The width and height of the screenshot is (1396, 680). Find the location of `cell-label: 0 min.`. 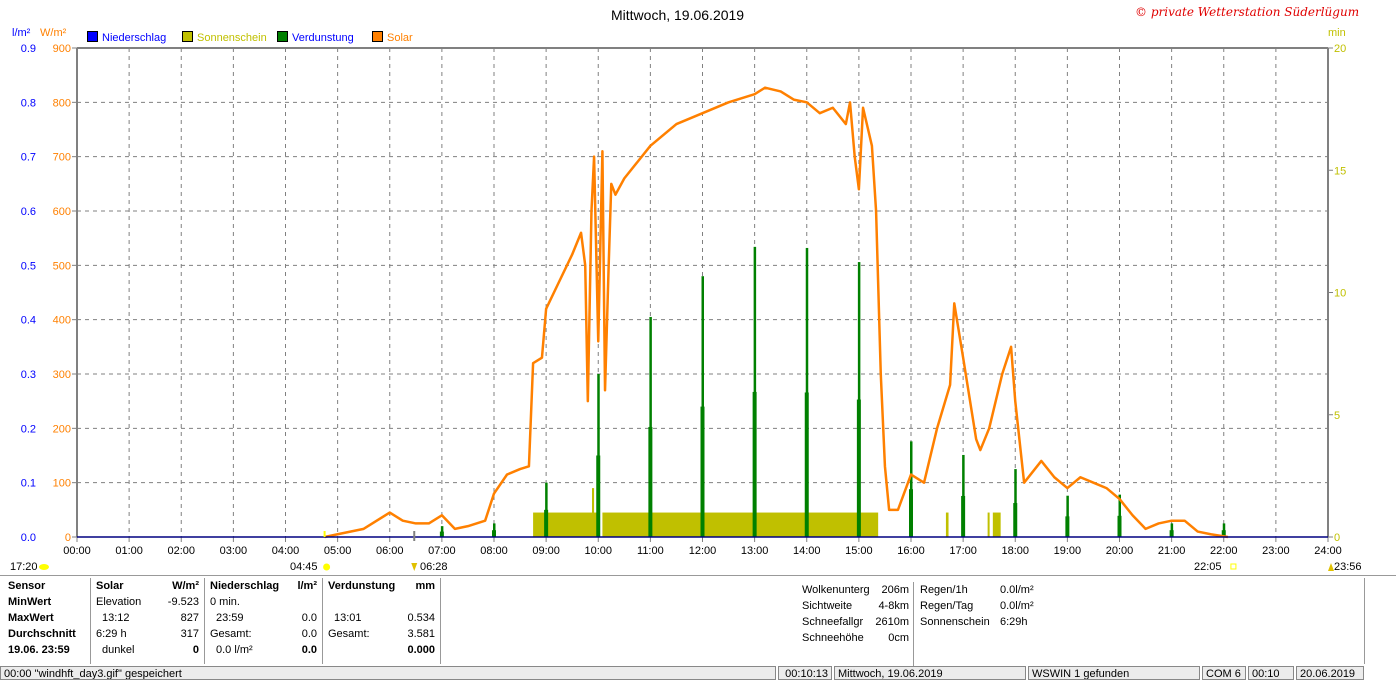

cell-label: 0 min. is located at coordinates (225, 602).